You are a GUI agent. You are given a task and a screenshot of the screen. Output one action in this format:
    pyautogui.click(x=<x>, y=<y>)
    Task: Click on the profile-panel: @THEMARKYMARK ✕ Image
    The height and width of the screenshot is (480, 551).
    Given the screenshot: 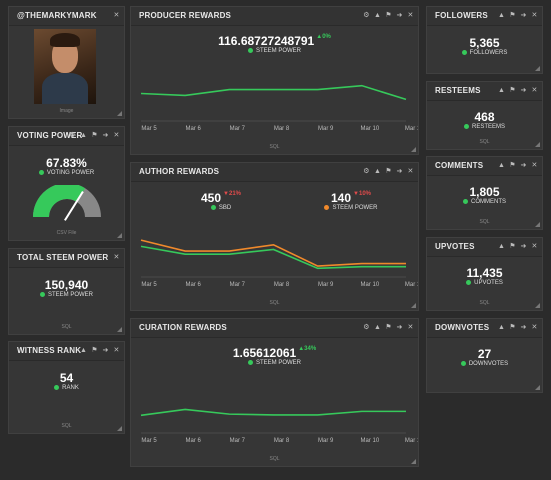 What is the action you would take?
    pyautogui.click(x=66, y=62)
    